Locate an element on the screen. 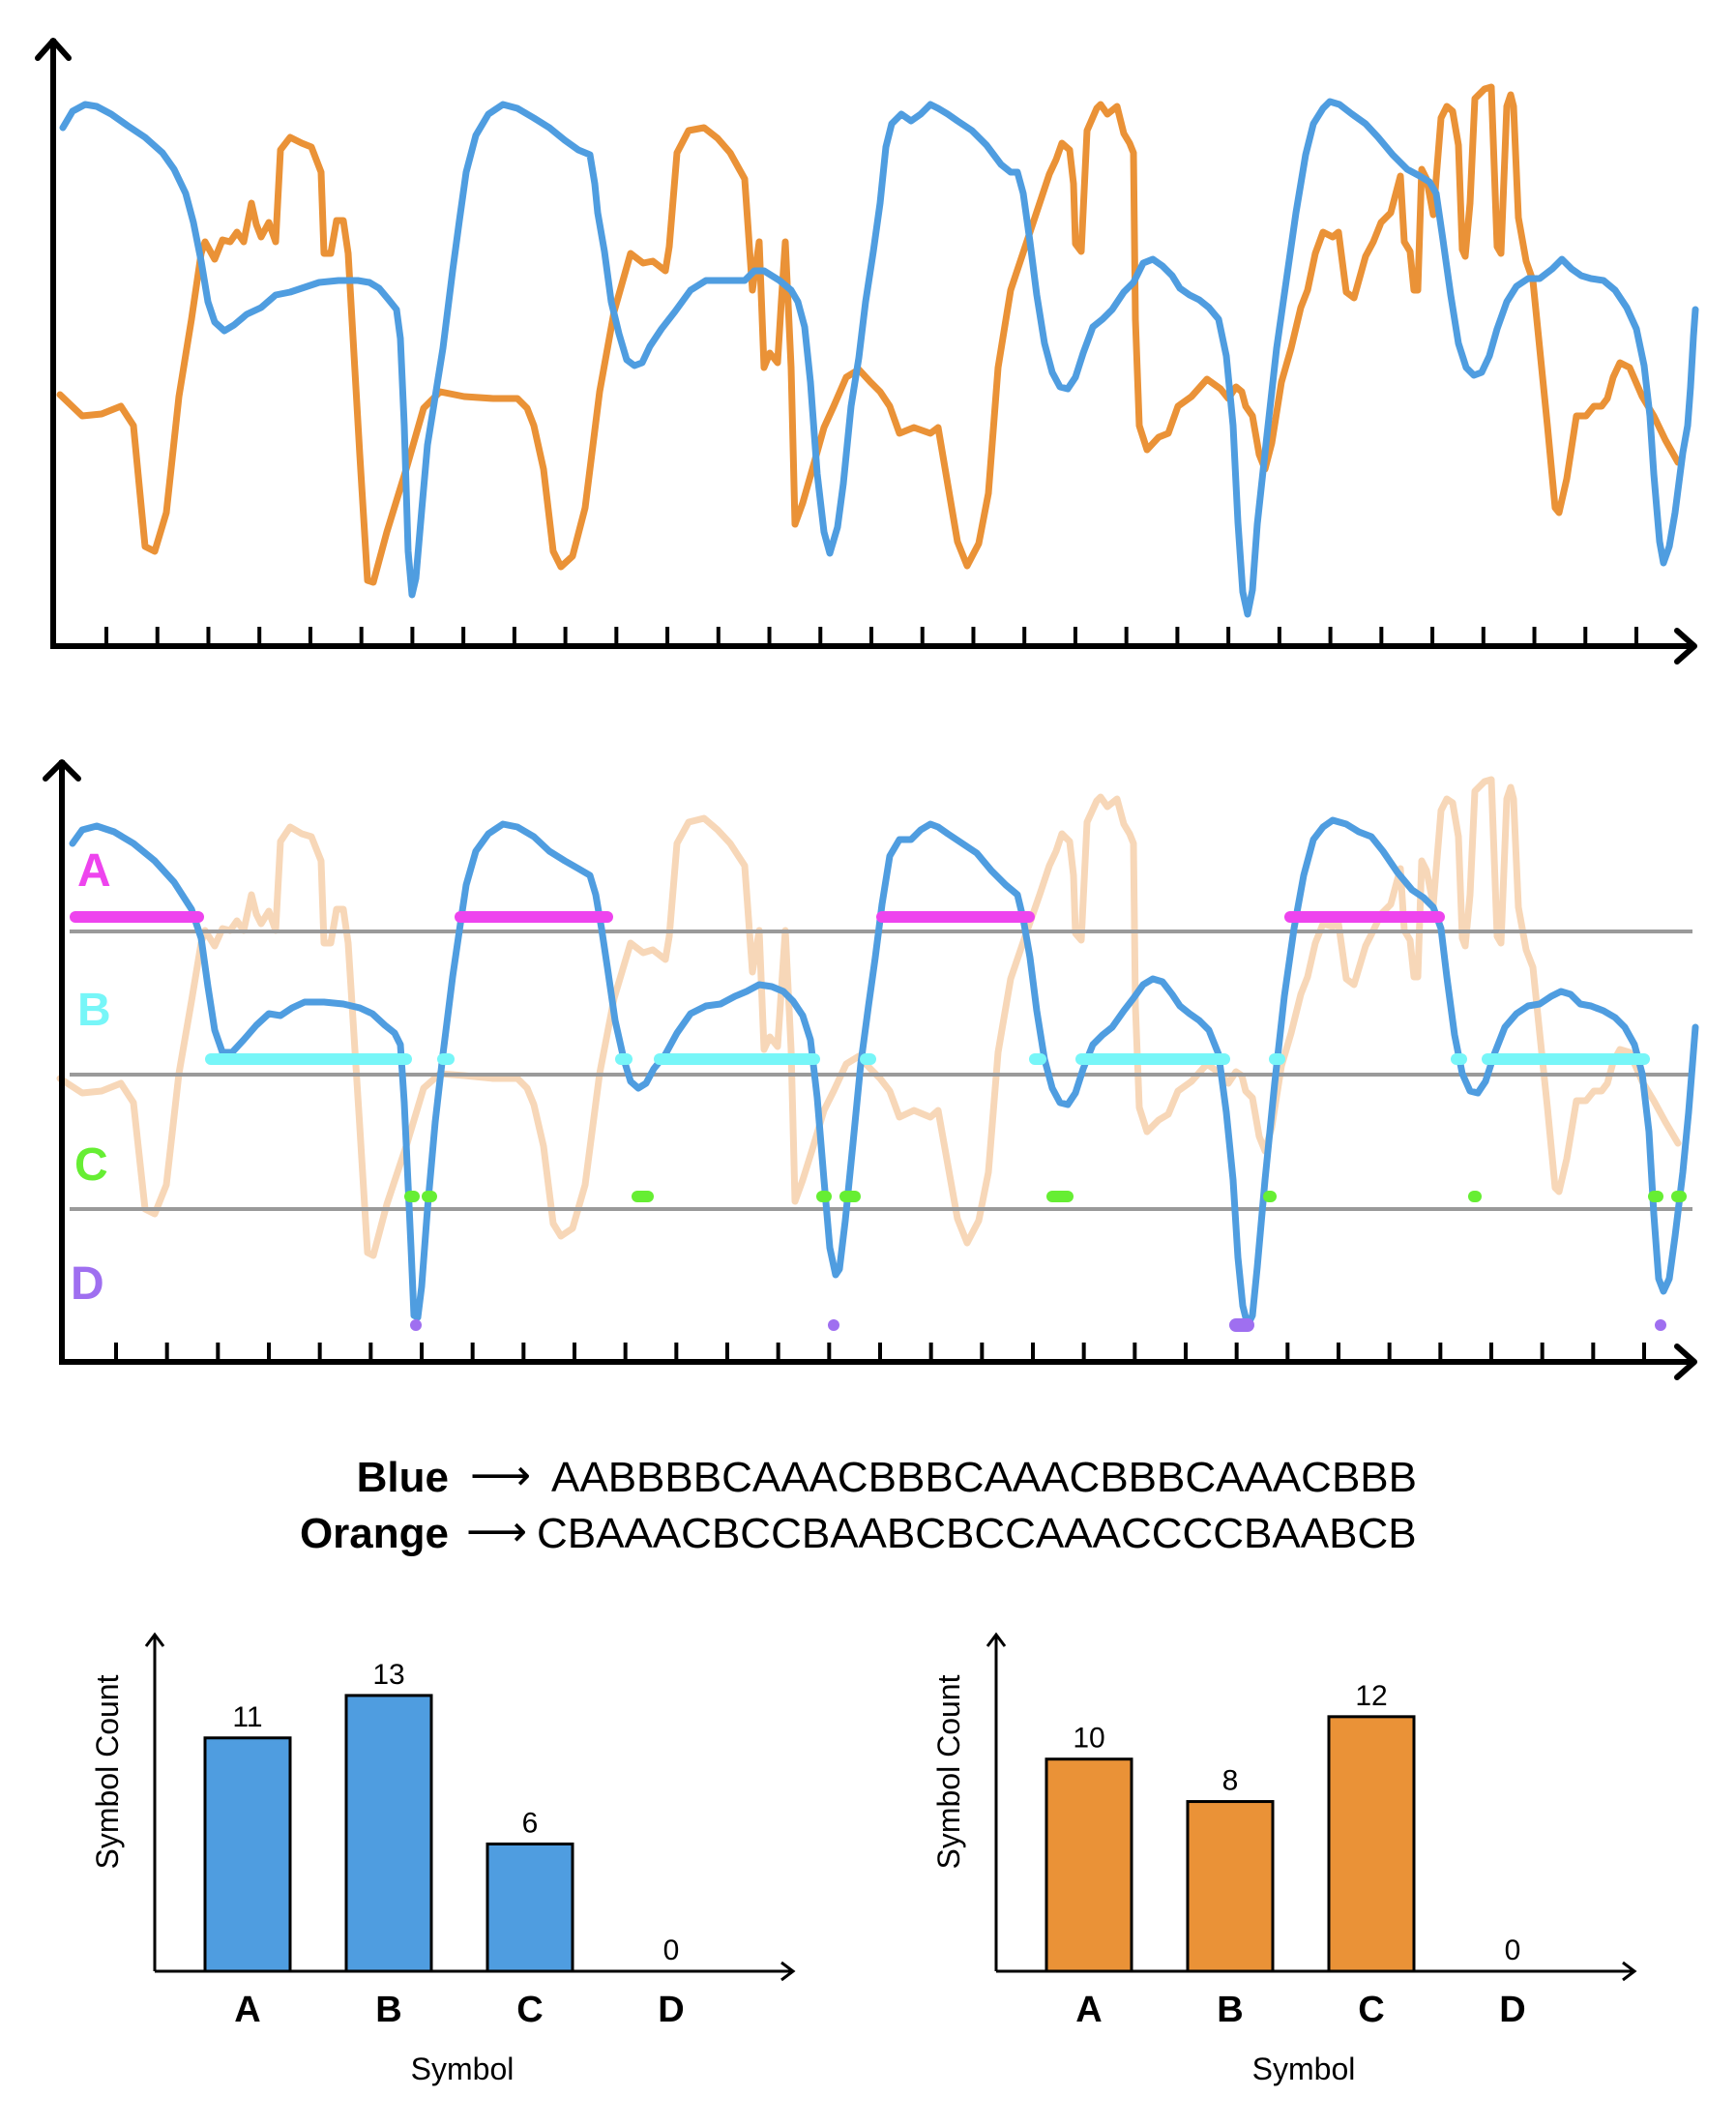  bar-value-label: 8 is located at coordinates (1230, 1781).